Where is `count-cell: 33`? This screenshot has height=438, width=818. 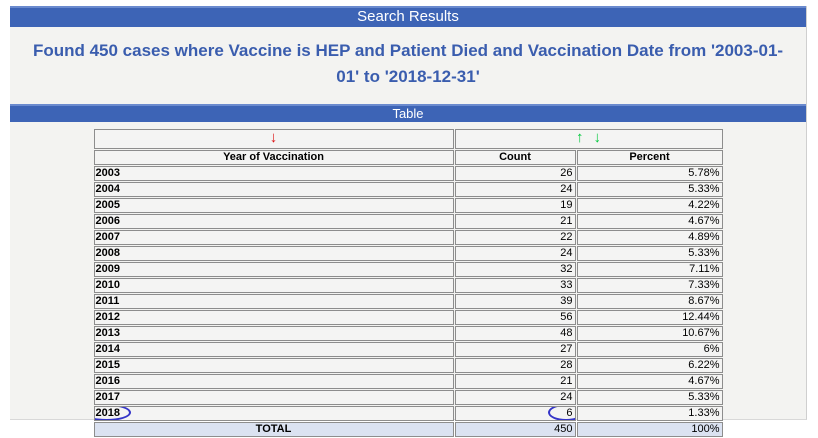 count-cell: 33 is located at coordinates (515, 285).